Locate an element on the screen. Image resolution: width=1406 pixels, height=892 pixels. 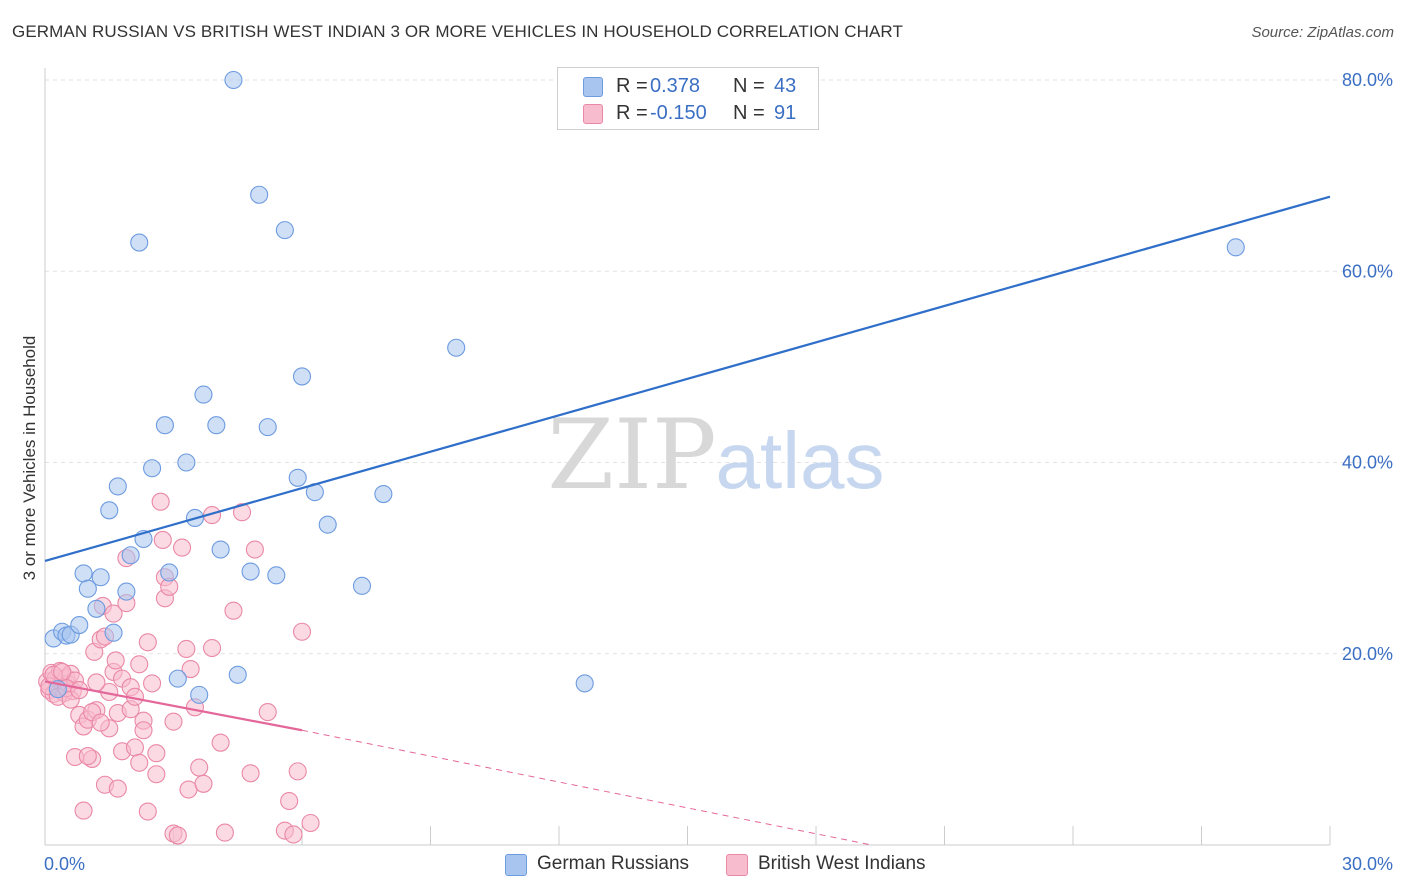
y-tick-label: 20.0% is located at coordinates (1367, 654).